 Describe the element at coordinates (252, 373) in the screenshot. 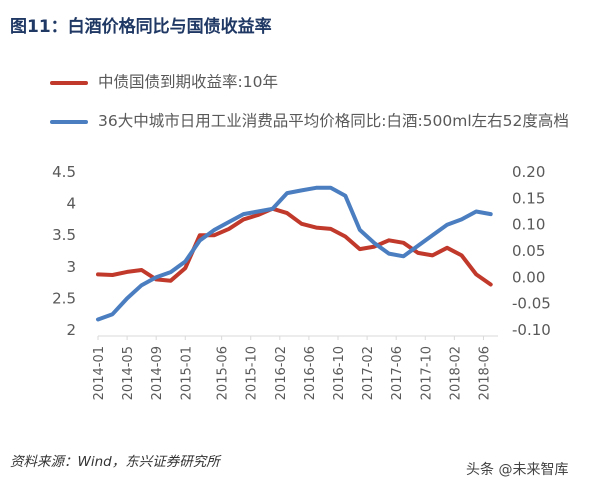

I see `x-tick-label: 2015-10` at that location.